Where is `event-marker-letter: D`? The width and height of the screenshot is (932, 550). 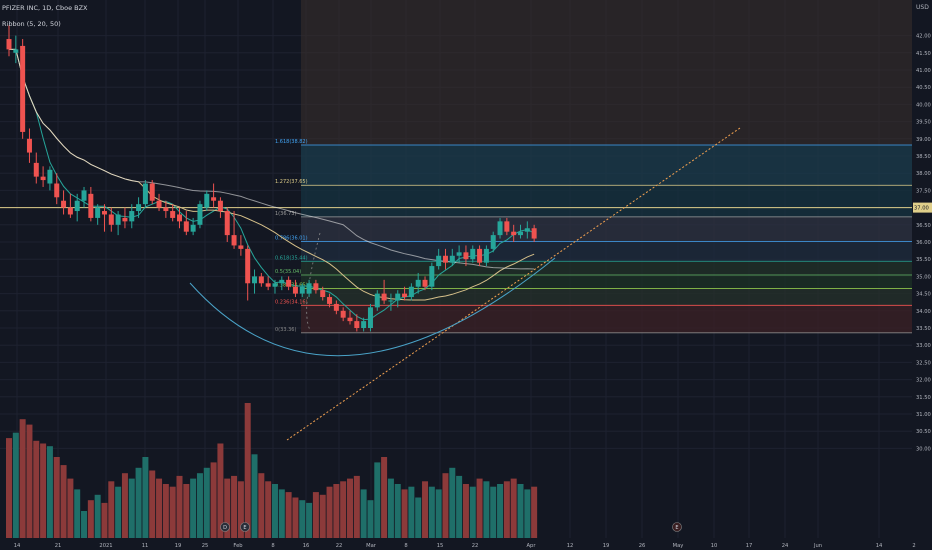 event-marker-letter: D is located at coordinates (225, 528).